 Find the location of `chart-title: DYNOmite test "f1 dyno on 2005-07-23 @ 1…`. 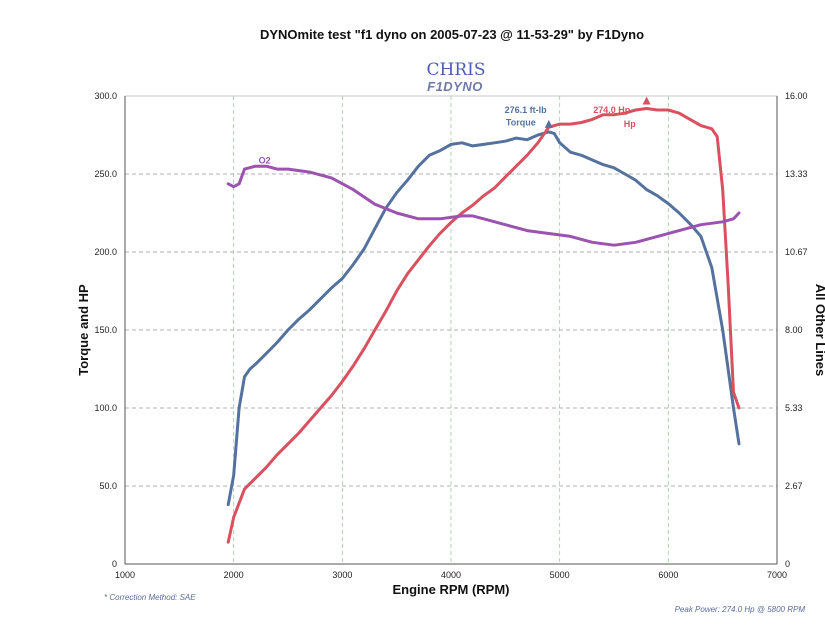

chart-title: DYNOmite test "f1 dyno on 2005-07-23 @ 1… is located at coordinates (452, 34).